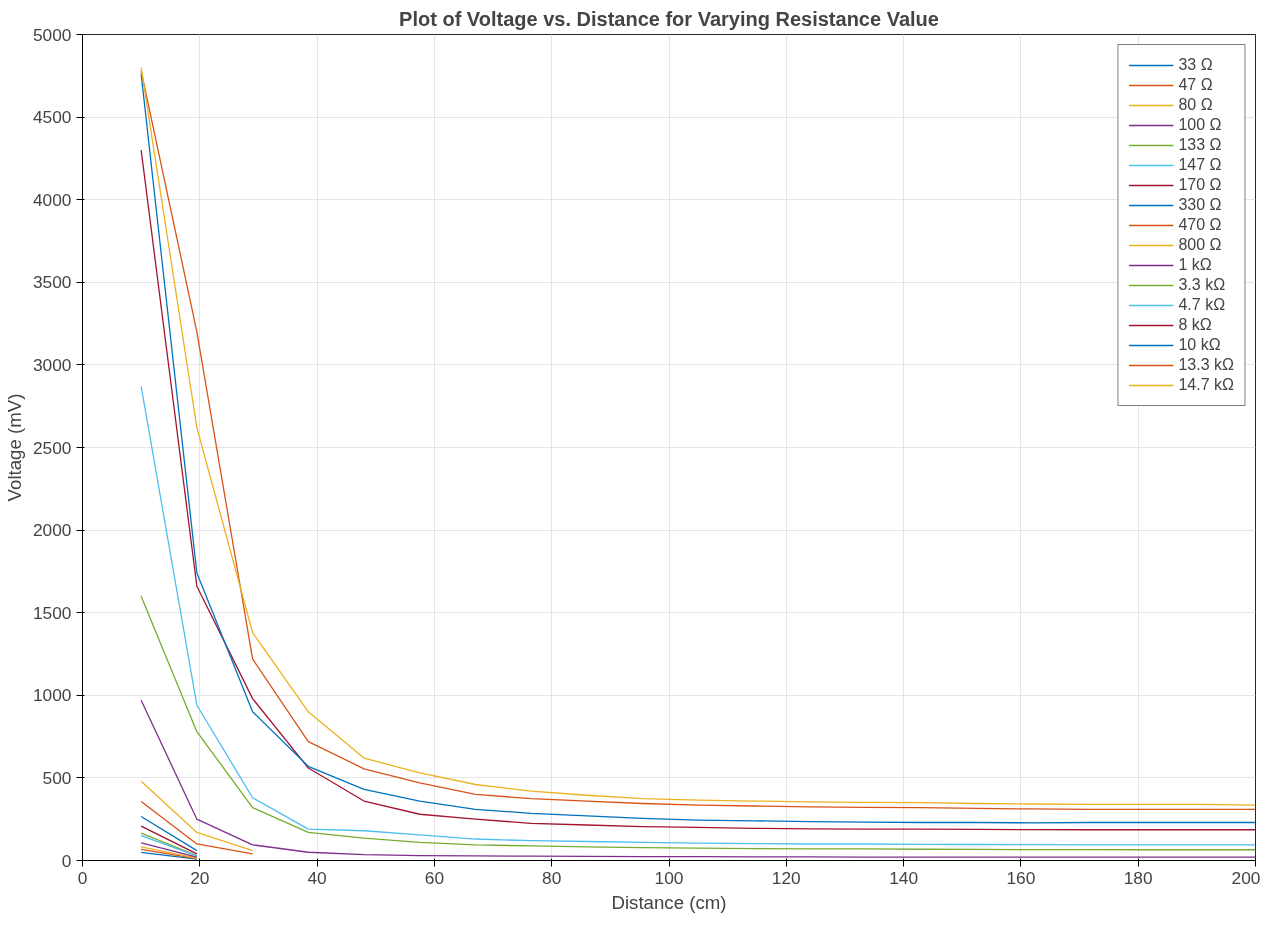 This screenshot has height=925, width=1270. I want to click on y-tick-label: 3500, so click(52, 282).